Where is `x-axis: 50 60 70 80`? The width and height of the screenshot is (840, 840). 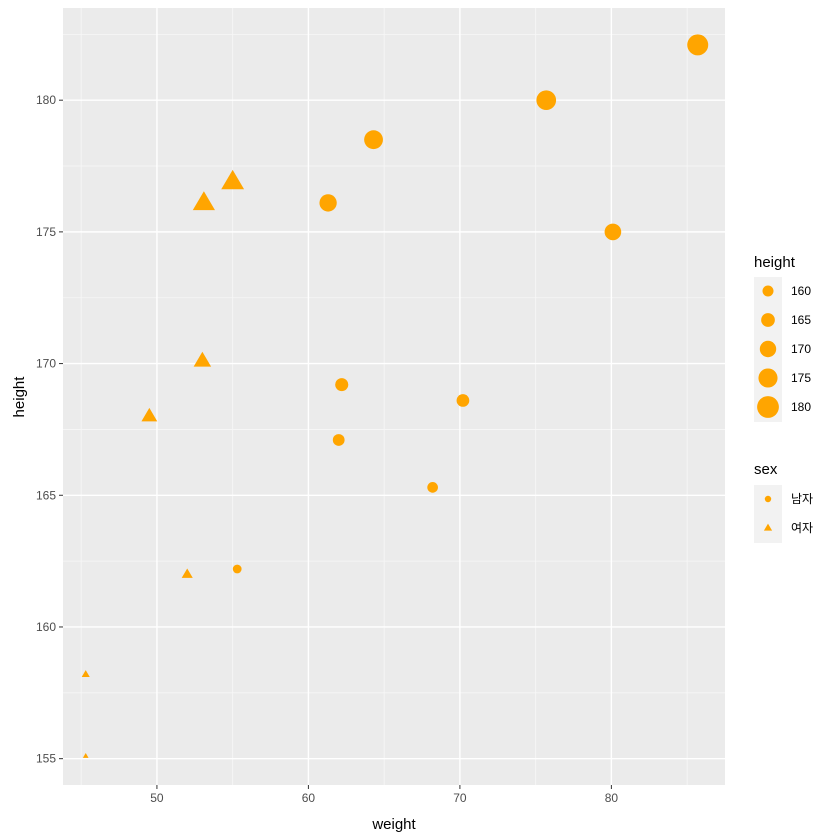
x-axis: 50 60 70 80 is located at coordinates (384, 795).